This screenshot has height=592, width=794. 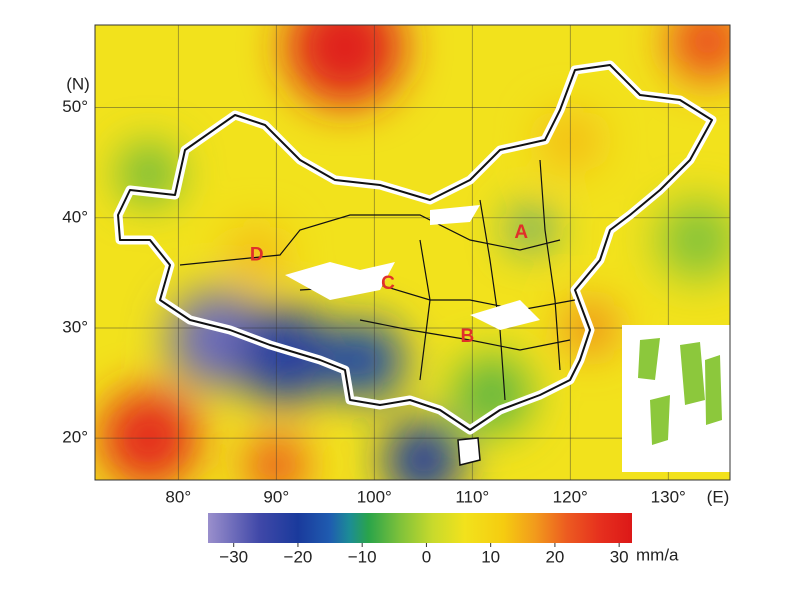 What do you see at coordinates (657, 554) in the screenshot?
I see `colorbar-unit: mm/a` at bounding box center [657, 554].